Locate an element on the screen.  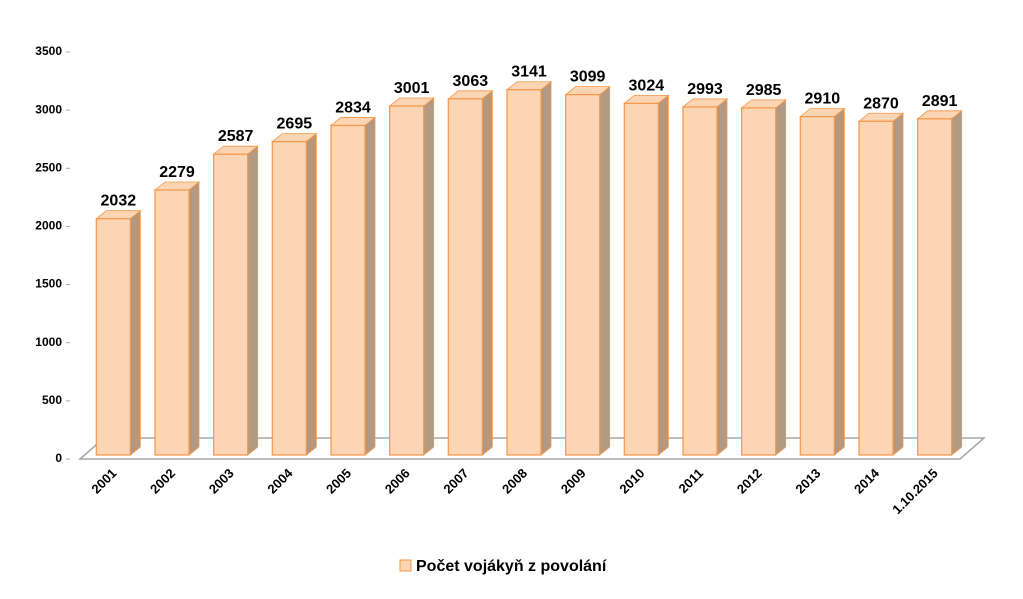
x-tick-label: 2011 is located at coordinates (691, 481).